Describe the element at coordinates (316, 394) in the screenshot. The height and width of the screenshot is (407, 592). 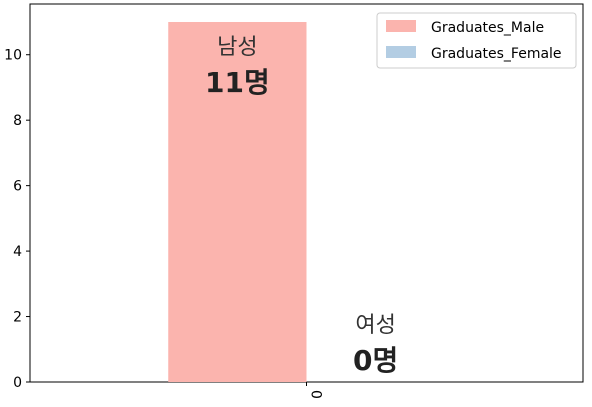
I see `x-tick-label: 0` at that location.